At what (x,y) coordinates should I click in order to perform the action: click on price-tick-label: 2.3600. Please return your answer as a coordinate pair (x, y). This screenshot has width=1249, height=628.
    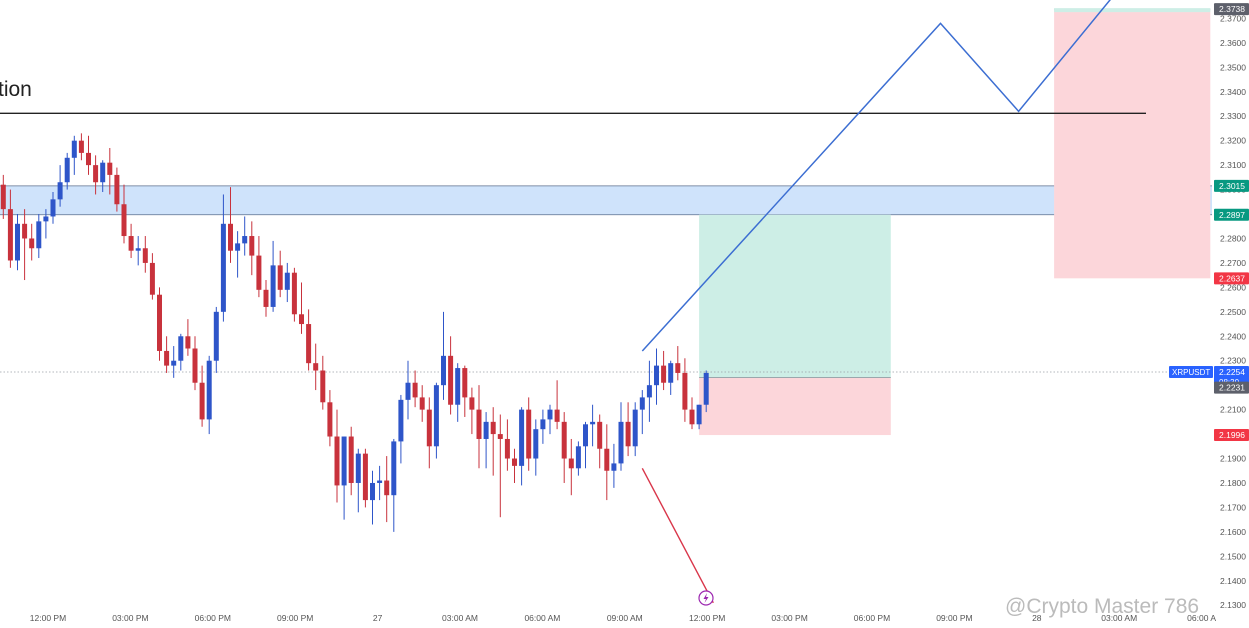
    Looking at the image, I should click on (1233, 43).